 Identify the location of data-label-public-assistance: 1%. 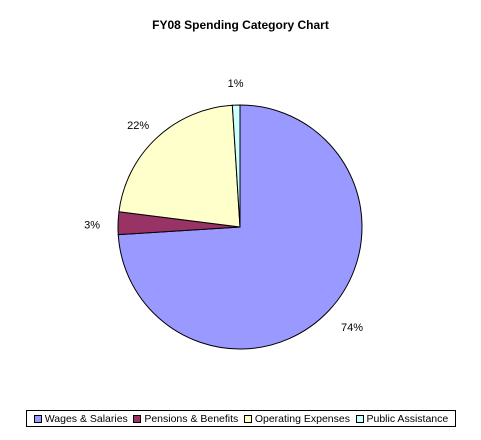
(236, 84).